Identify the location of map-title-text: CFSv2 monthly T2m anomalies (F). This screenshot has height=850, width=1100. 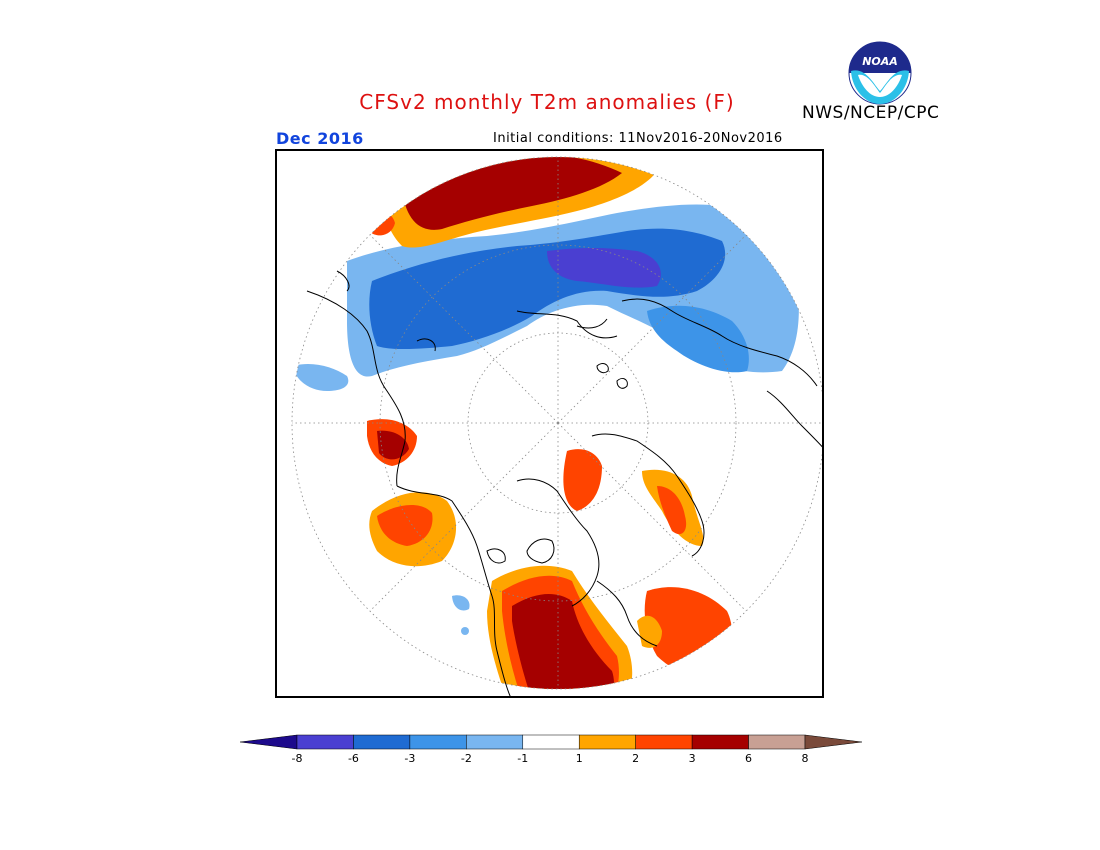
(547, 102).